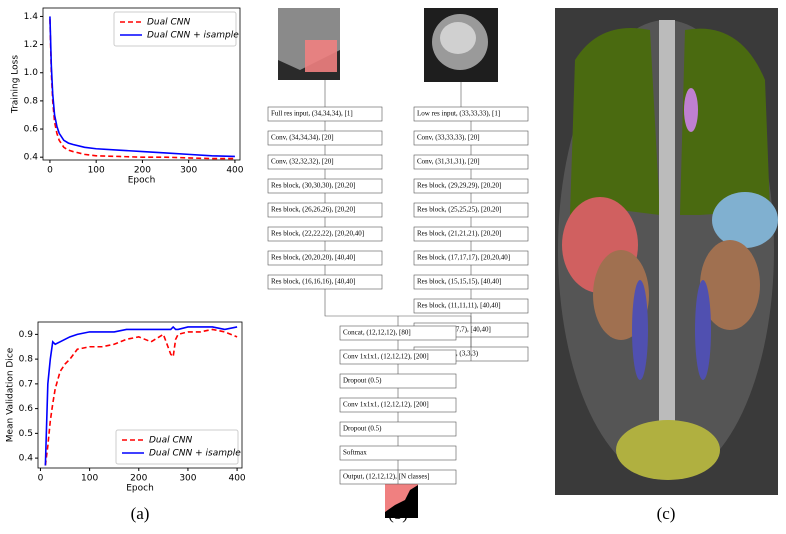 This screenshot has height=534, width=786. I want to click on layer-label: Res block, (21,21,21), [20,20], so click(459, 234).